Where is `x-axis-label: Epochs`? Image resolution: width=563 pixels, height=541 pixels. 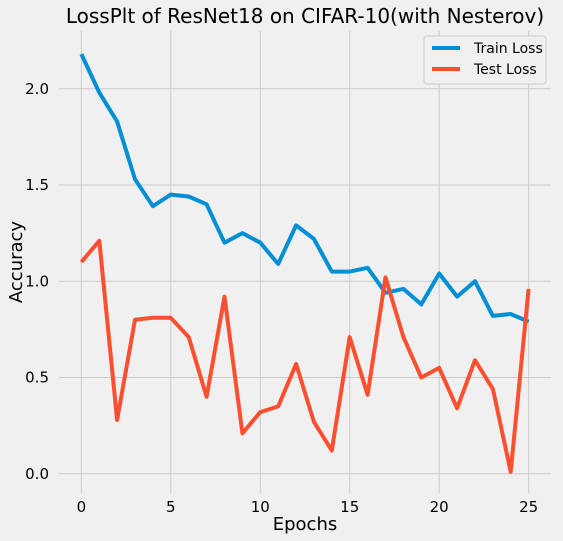 x-axis-label: Epochs is located at coordinates (305, 524).